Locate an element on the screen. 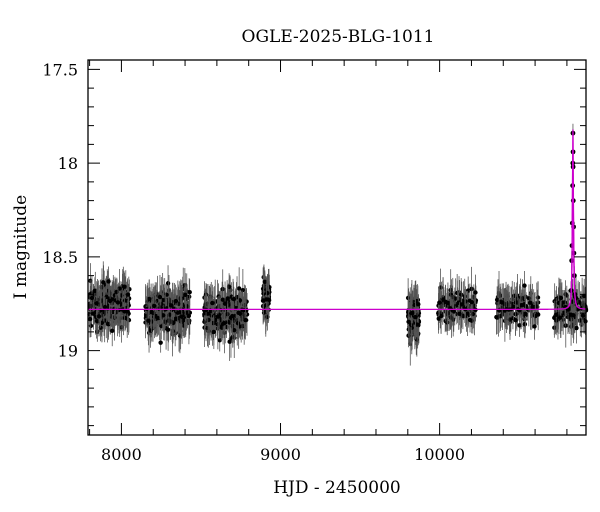 The height and width of the screenshot is (512, 600). y-axis-label: I magnitude is located at coordinates (21, 247).